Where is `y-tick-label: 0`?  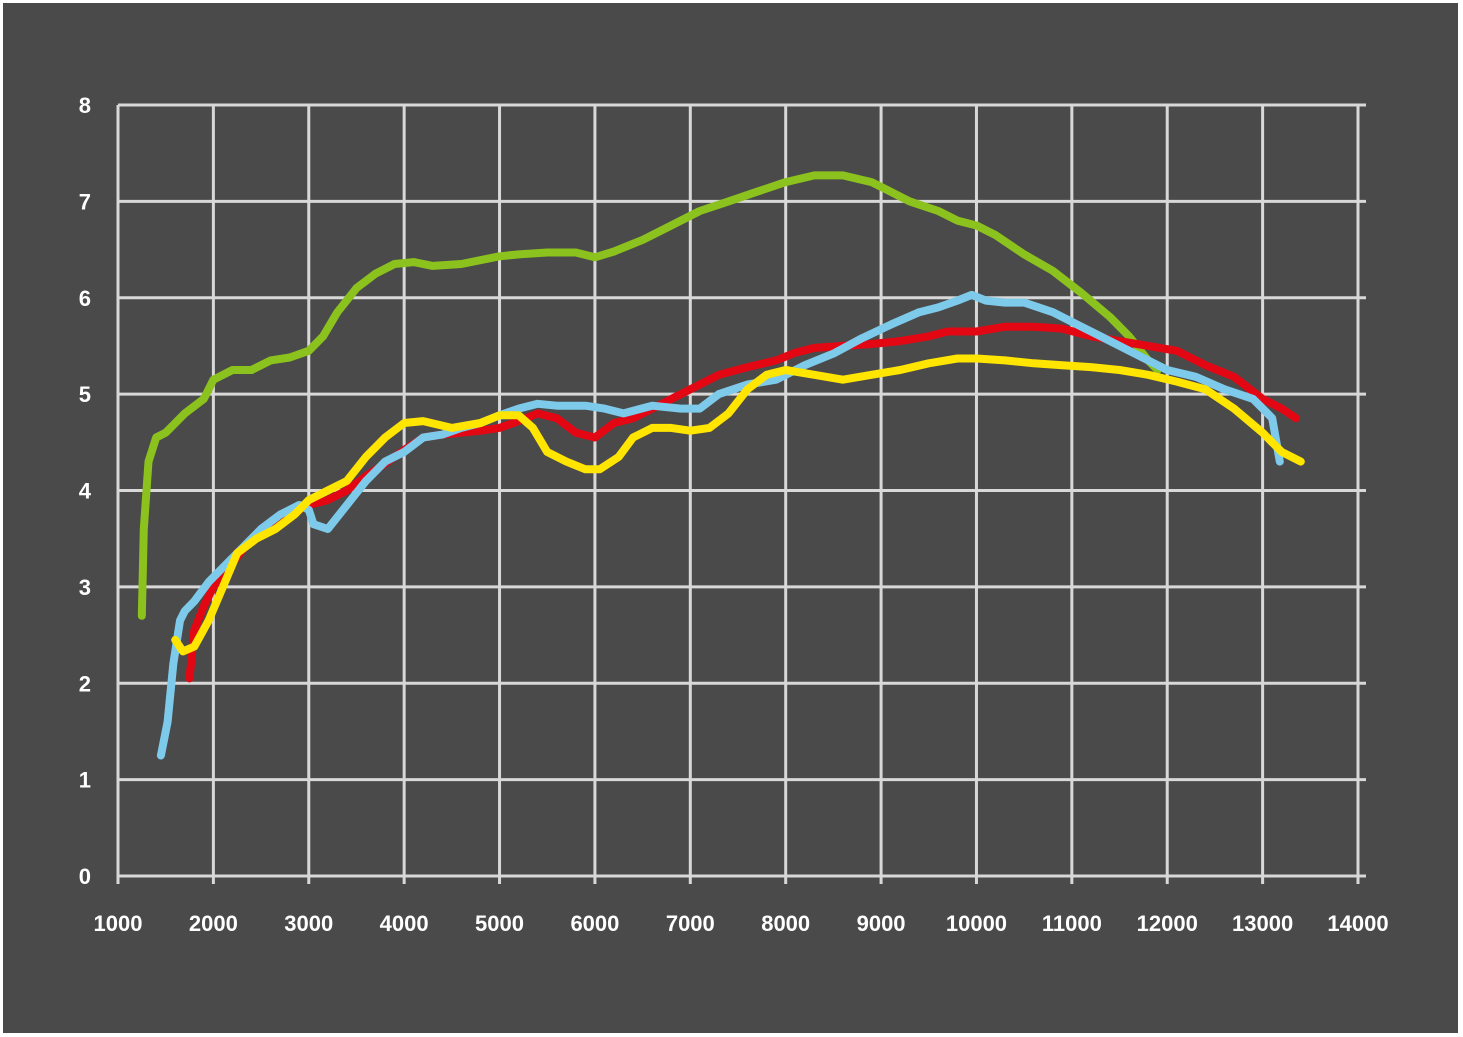 y-tick-label: 0 is located at coordinates (85, 876).